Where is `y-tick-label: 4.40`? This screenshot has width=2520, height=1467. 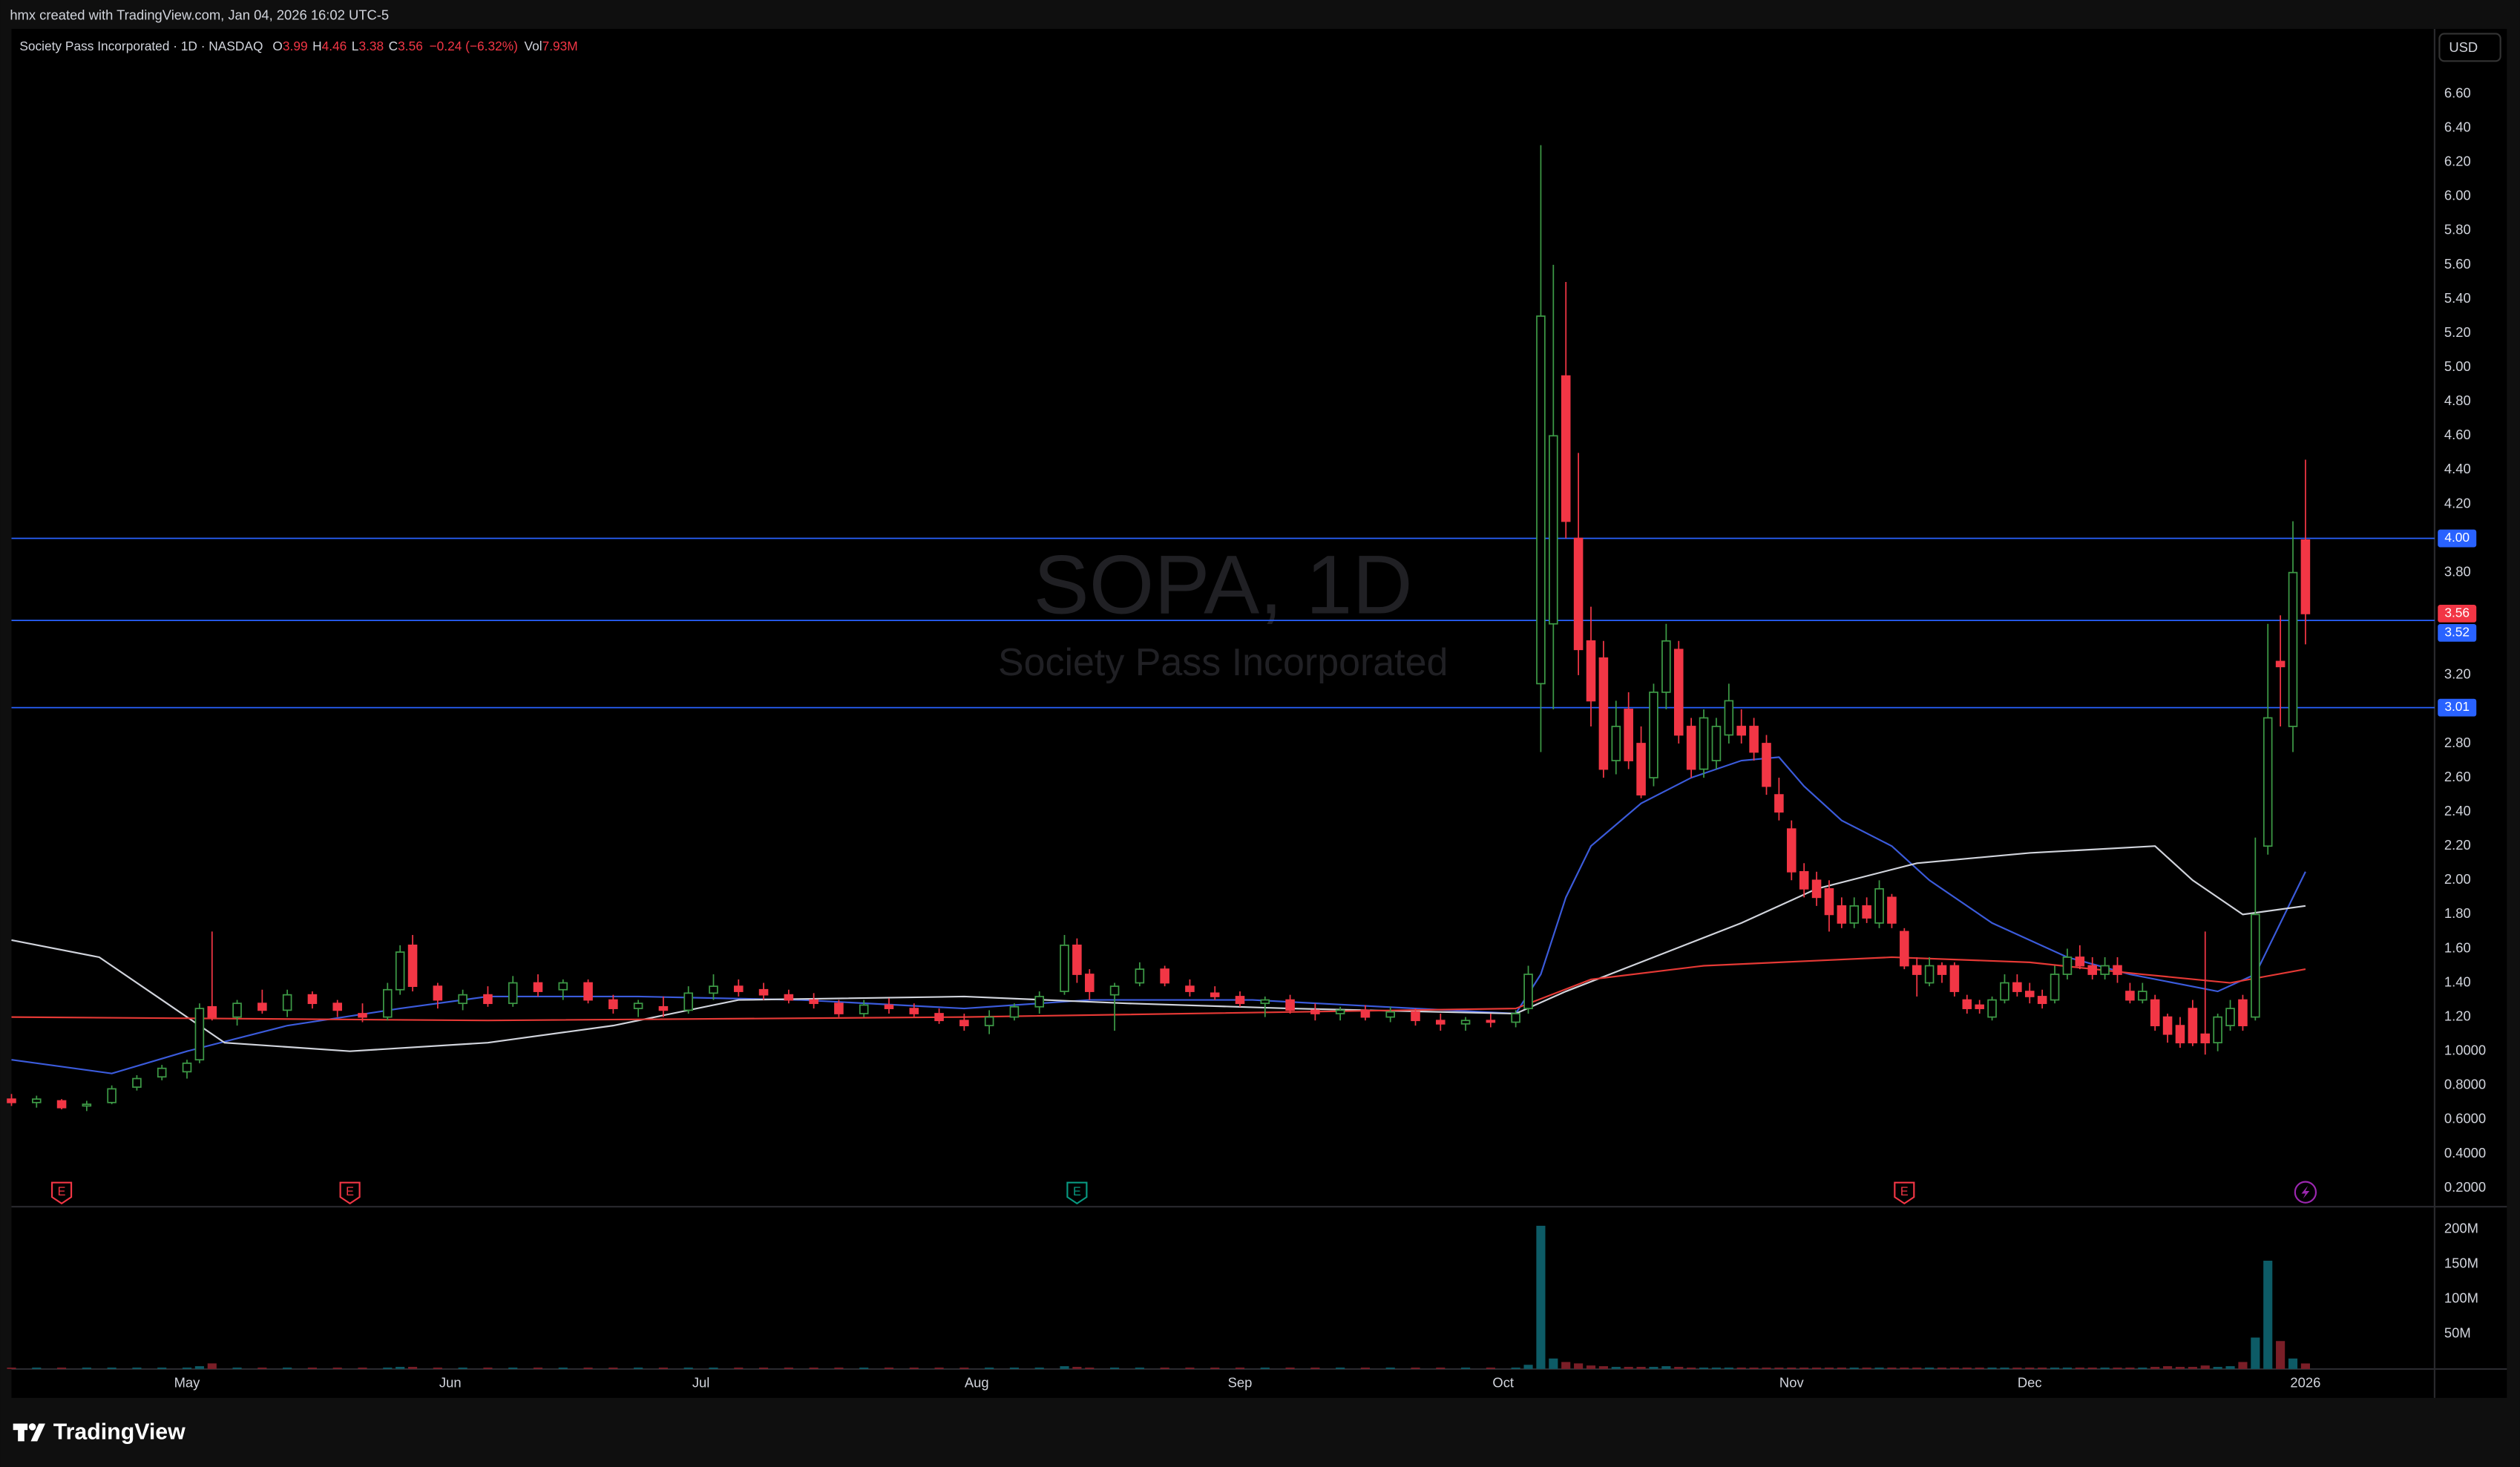
y-tick-label: 4.40 is located at coordinates (2458, 468).